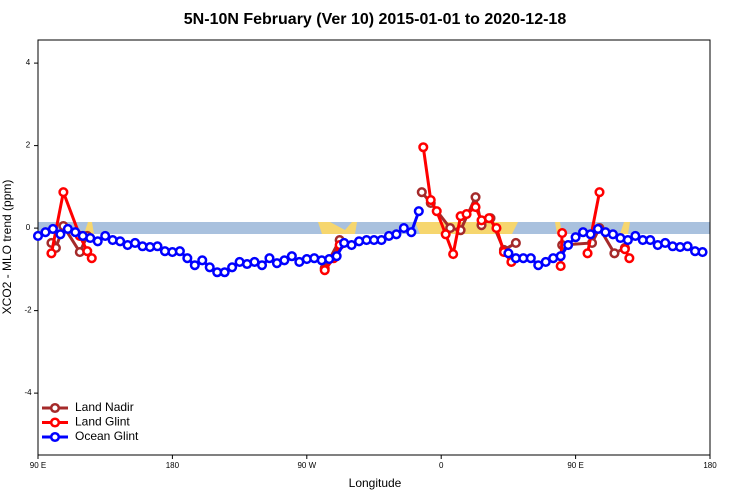 Image resolution: width=750 pixels, height=500 pixels. I want to click on y-tick-label: 2, so click(28, 145).